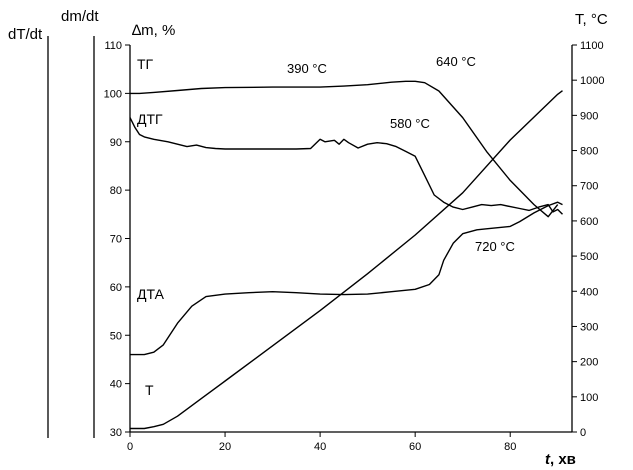 The height and width of the screenshot is (470, 633). Describe the element at coordinates (113, 94) in the screenshot. I see `y-left-tick-label-100: 100` at that location.